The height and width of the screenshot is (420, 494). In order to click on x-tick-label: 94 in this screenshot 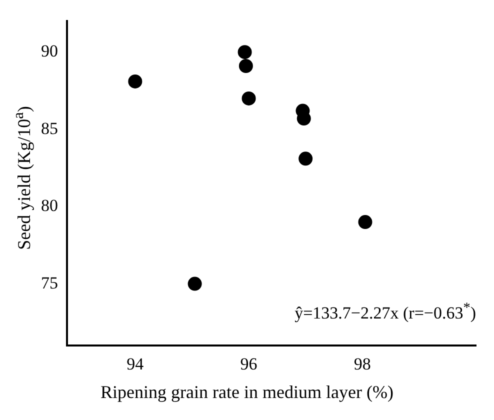, I will do `click(135, 364)`.